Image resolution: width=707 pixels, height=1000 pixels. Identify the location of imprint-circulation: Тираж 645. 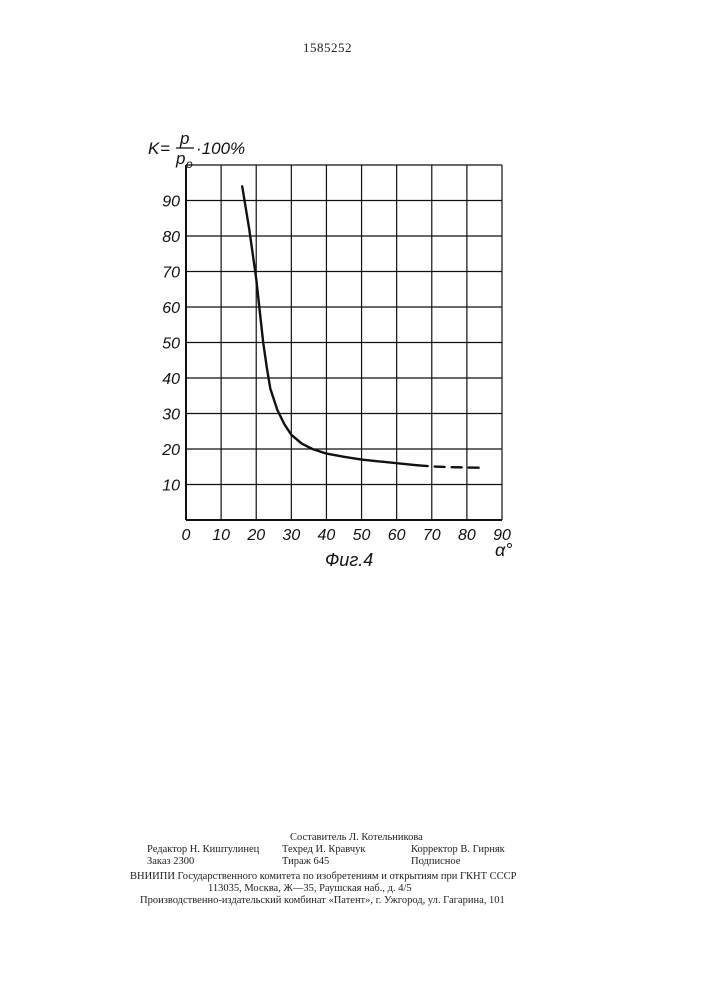
(305, 861).